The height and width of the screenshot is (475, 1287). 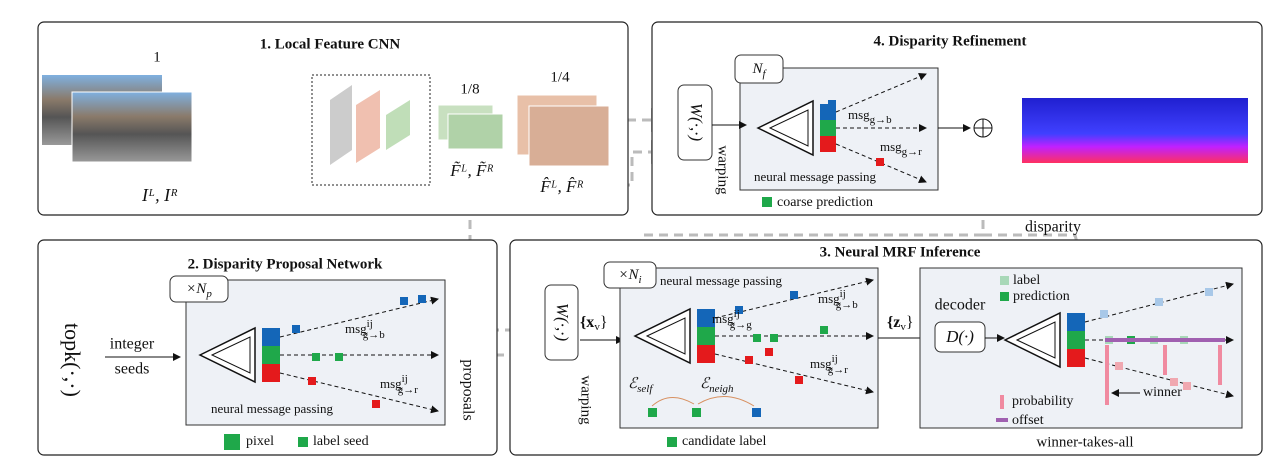 What do you see at coordinates (900, 252) in the screenshot?
I see `box-title: 3. Neural MRF Inference` at bounding box center [900, 252].